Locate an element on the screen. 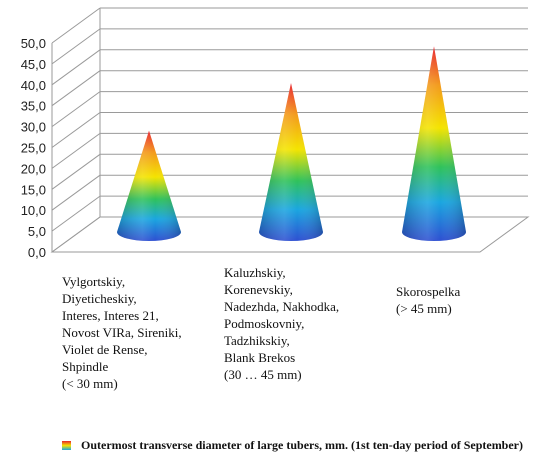 The height and width of the screenshot is (468, 550). y-tick-label: 40,0 is located at coordinates (33, 85).